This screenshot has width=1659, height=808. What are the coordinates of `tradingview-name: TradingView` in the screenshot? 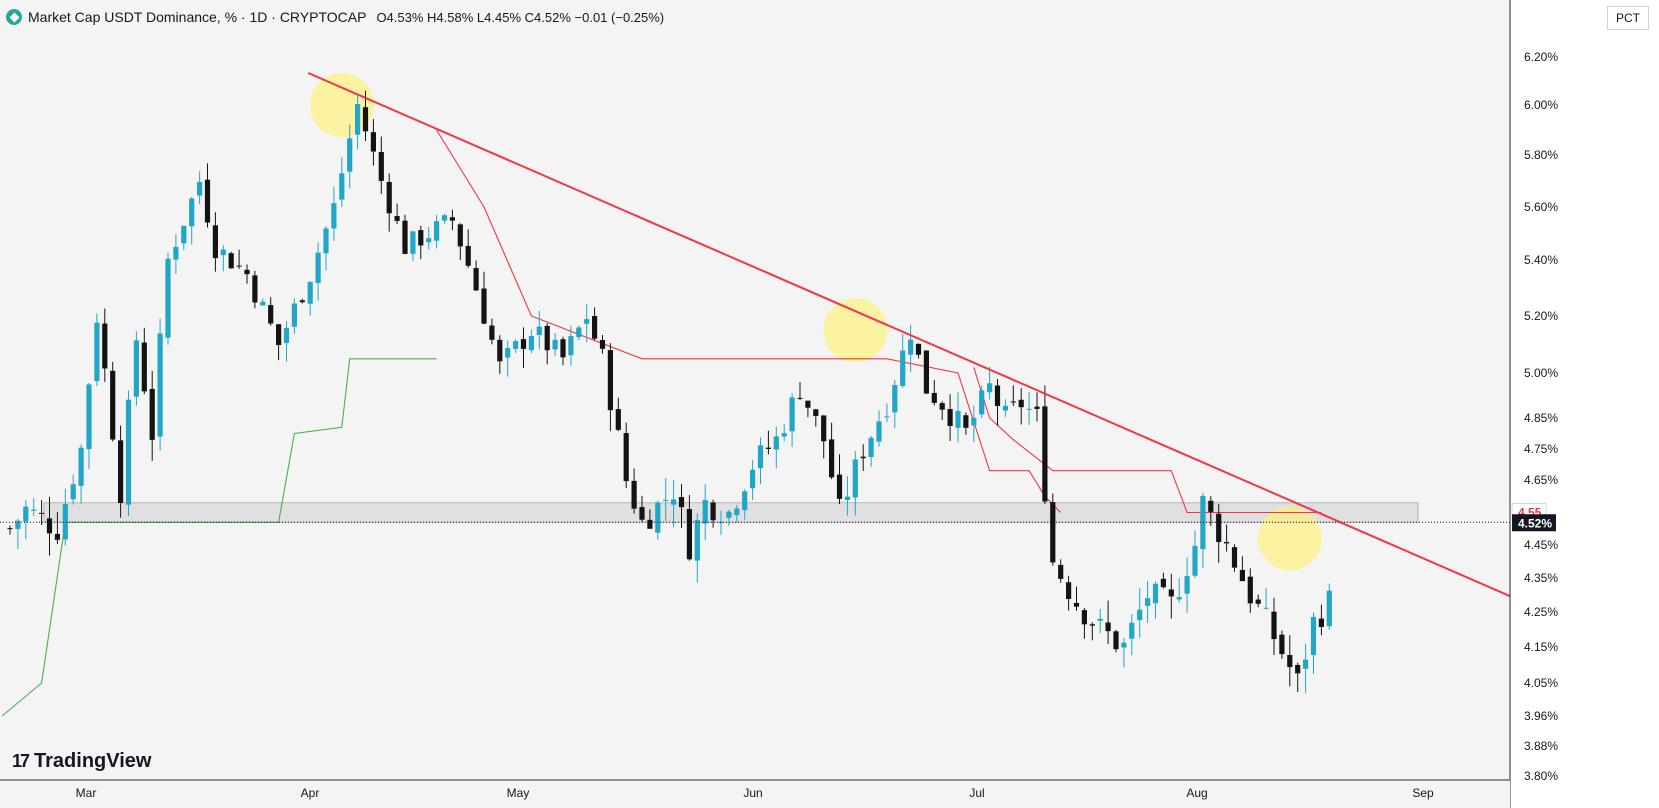 It's located at (93, 761).